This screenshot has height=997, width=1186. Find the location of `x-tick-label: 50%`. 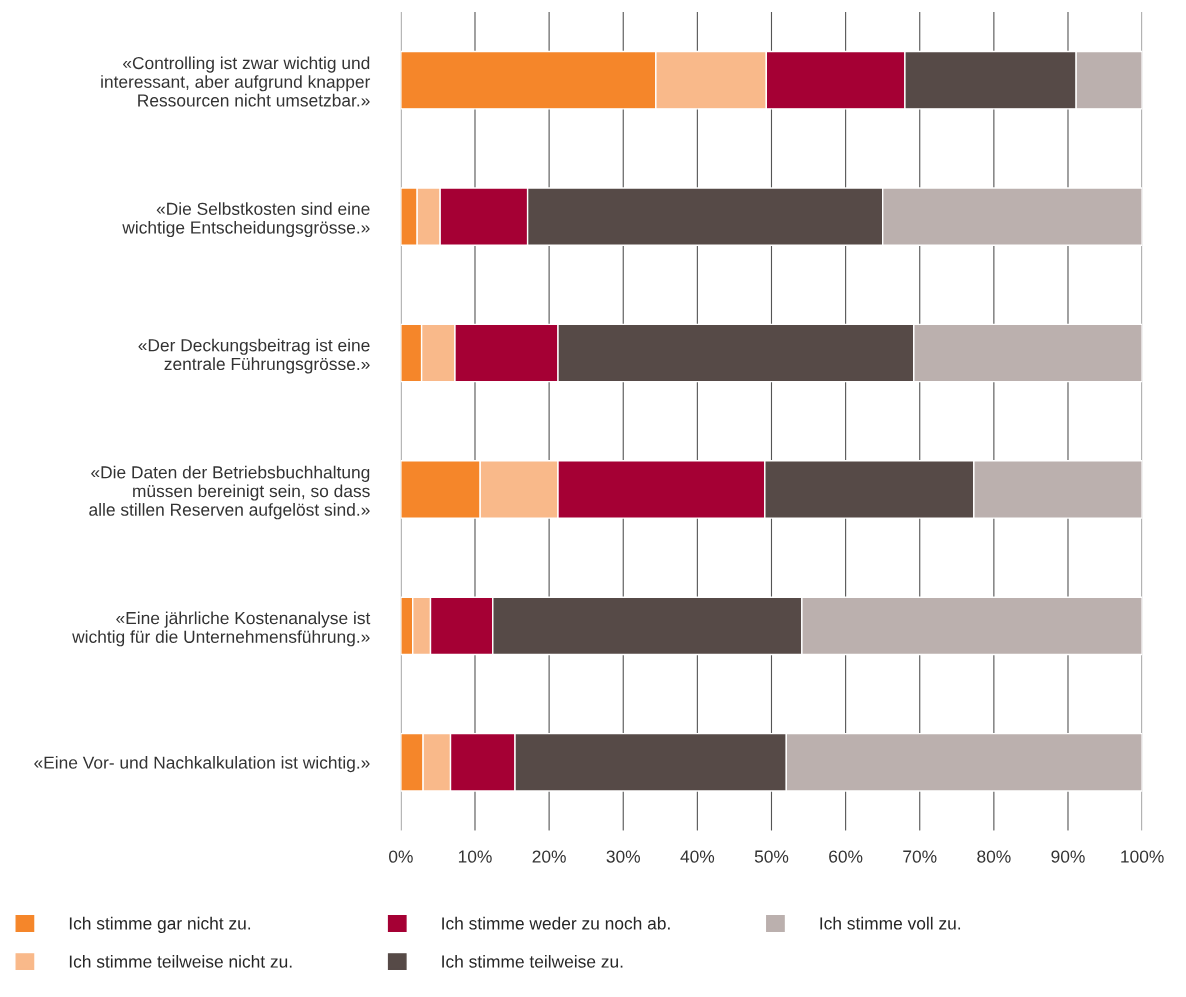

x-tick-label: 50% is located at coordinates (771, 856).